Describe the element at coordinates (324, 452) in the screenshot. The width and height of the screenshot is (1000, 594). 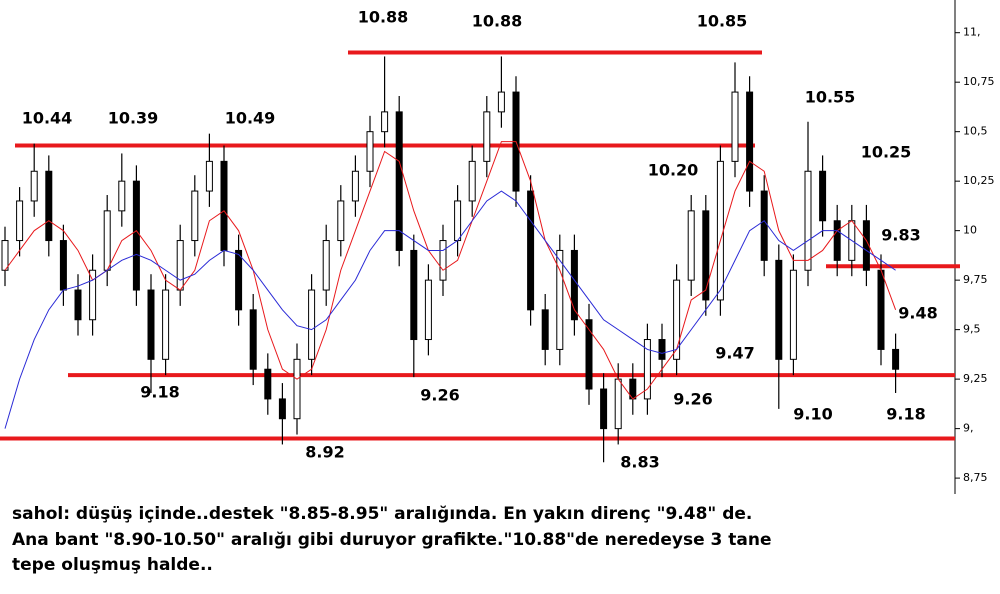
I see `annotation: 8.92` at that location.